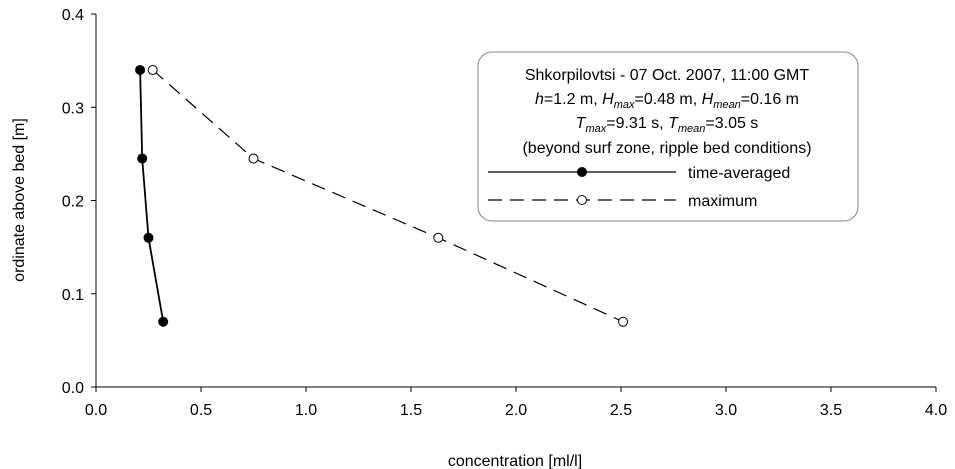  I want to click on hmax-subscript: max, so click(624, 105).